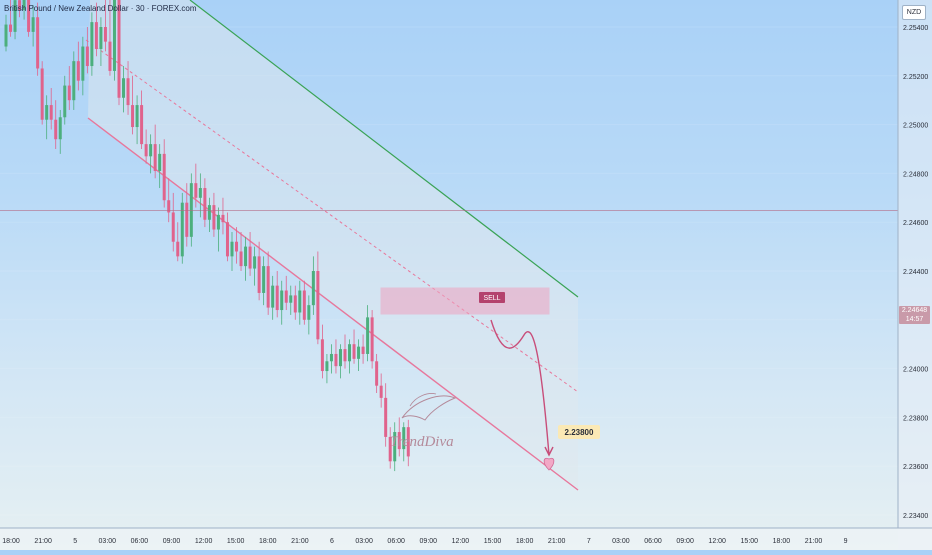 This screenshot has width=932, height=555. What do you see at coordinates (268, 541) in the screenshot?
I see `x-tick-label: 18:00` at bounding box center [268, 541].